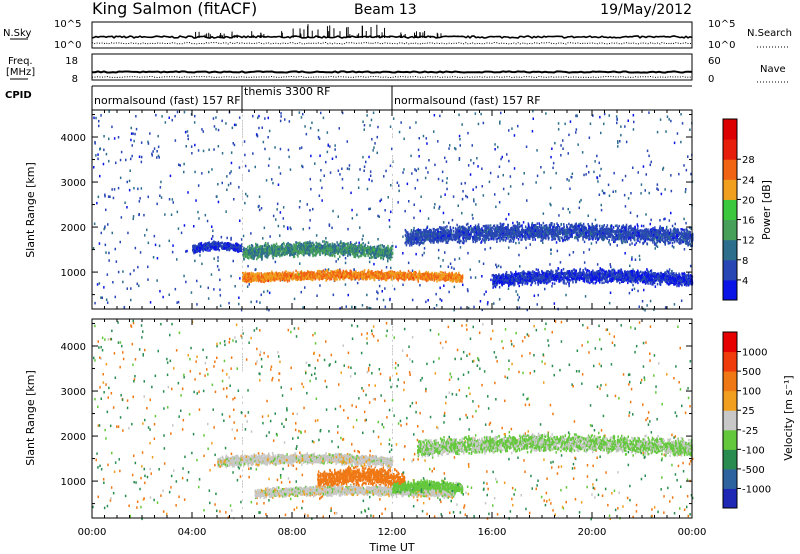 This screenshot has height=554, width=800. I want to click on freq-plot, so click(392, 74).